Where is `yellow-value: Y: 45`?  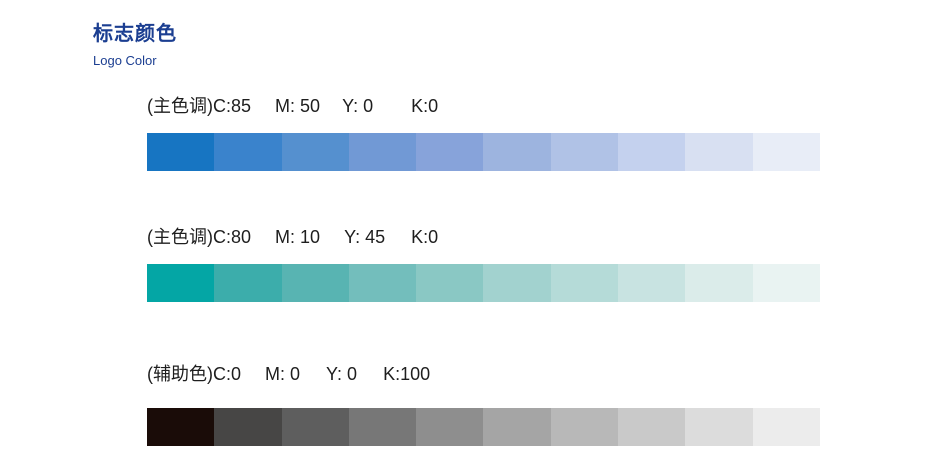 yellow-value: Y: 45 is located at coordinates (365, 237).